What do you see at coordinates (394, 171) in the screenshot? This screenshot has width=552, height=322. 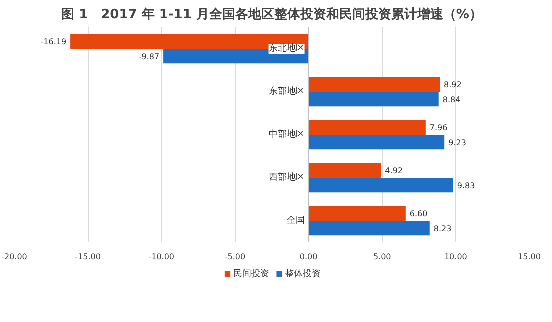 I see `data-label: 4.92` at bounding box center [394, 171].